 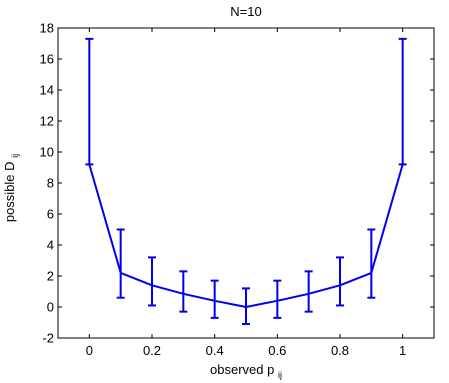 What do you see at coordinates (277, 350) in the screenshot?
I see `x-tick-label: 0.6` at bounding box center [277, 350].